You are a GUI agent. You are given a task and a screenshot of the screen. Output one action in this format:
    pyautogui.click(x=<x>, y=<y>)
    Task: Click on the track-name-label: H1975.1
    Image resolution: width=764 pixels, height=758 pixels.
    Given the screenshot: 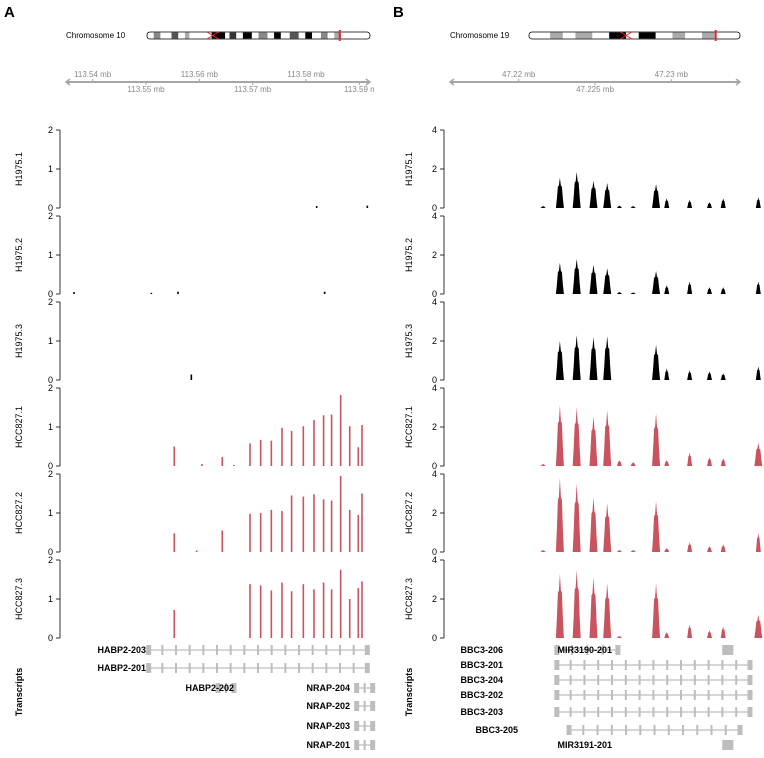 What is the action you would take?
    pyautogui.click(x=19, y=169)
    